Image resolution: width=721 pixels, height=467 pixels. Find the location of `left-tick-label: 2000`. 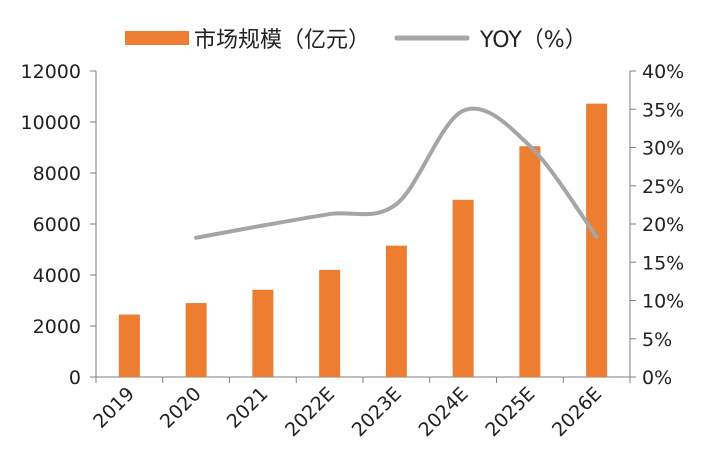

left-tick-label: 2000 is located at coordinates (57, 327).